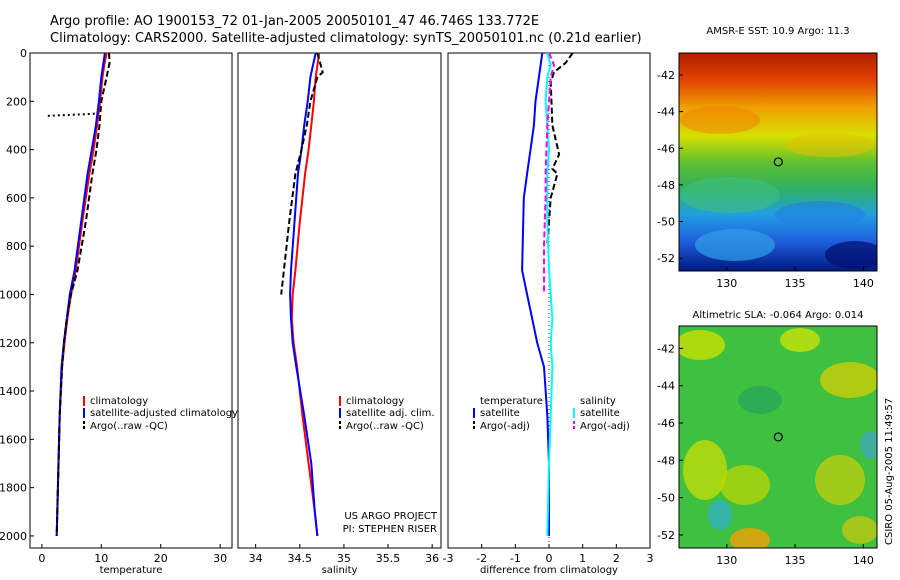 This screenshot has height=580, width=900. Describe the element at coordinates (390, 529) in the screenshot. I see `pi-credit: PI: STEPHEN RISER` at that location.